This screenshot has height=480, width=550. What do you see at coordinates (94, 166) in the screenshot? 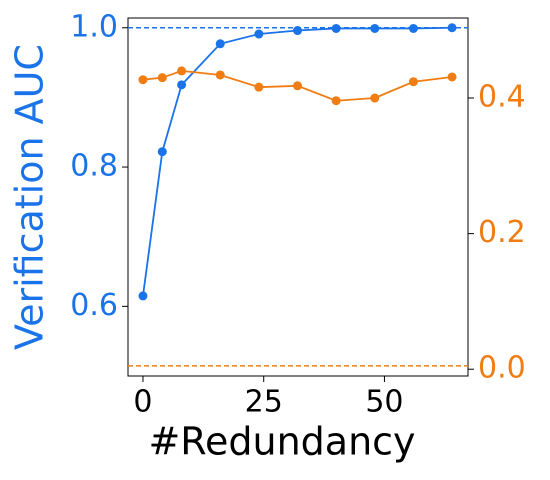
I see `y-tick-label: 0.8` at bounding box center [94, 166].